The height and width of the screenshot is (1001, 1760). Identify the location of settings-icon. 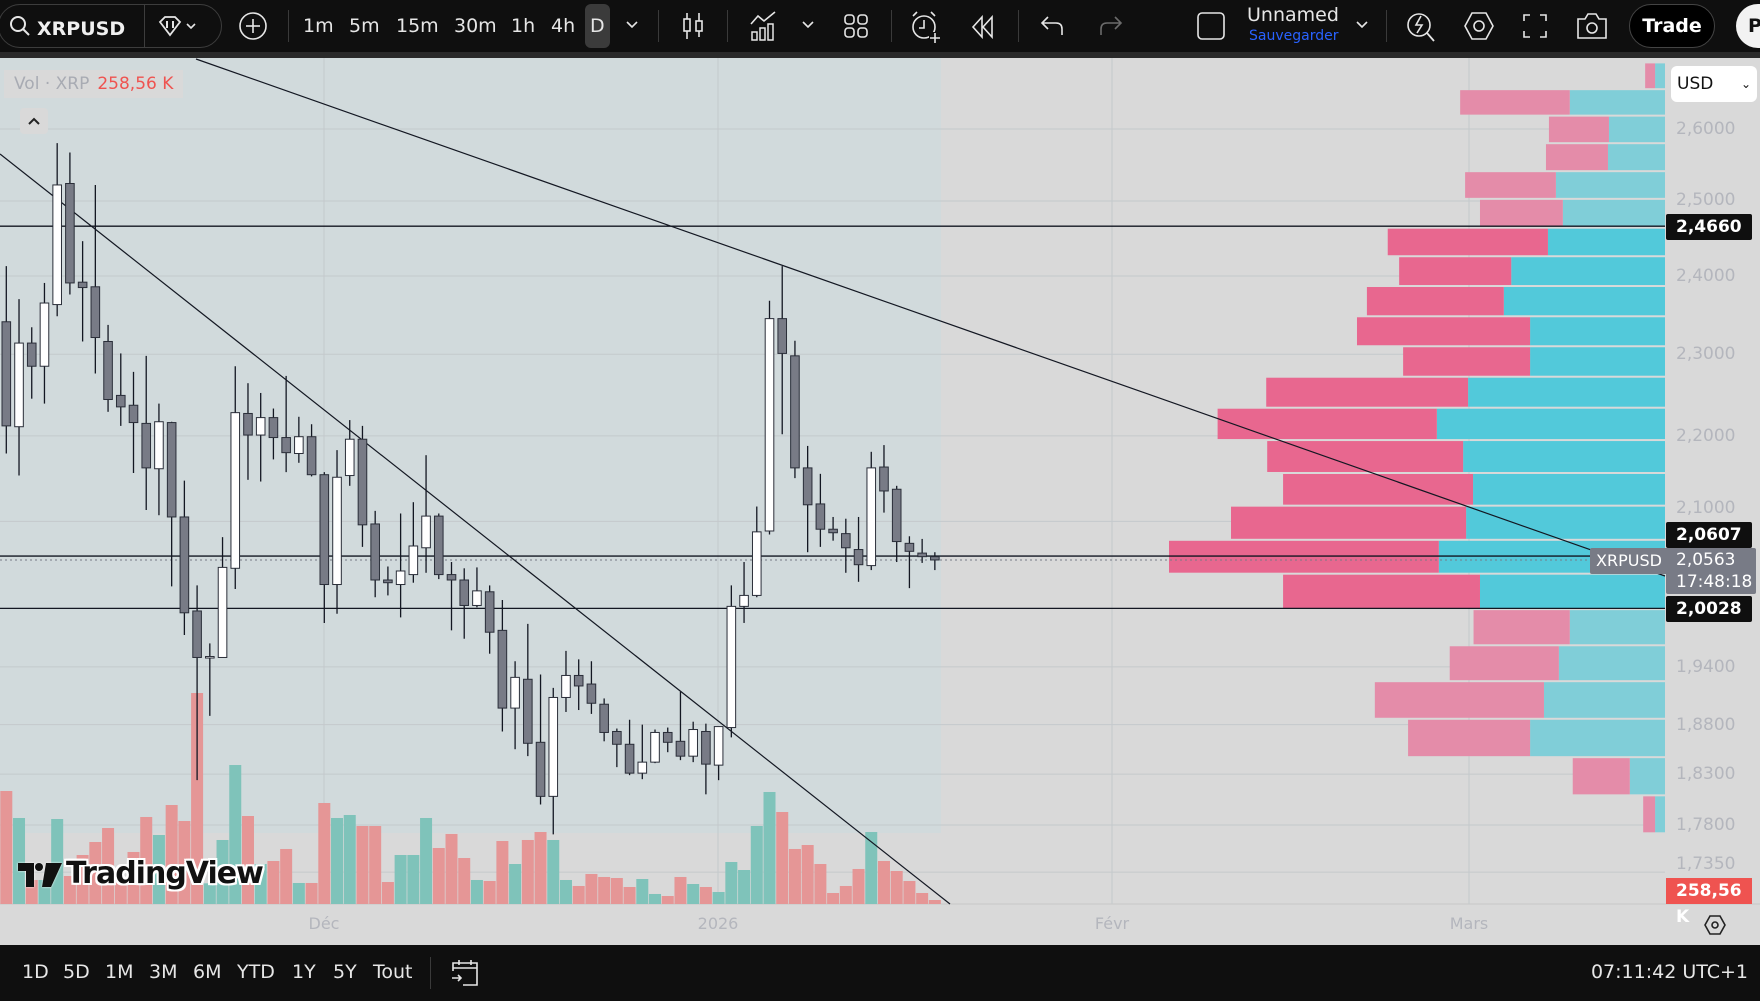
(1479, 26).